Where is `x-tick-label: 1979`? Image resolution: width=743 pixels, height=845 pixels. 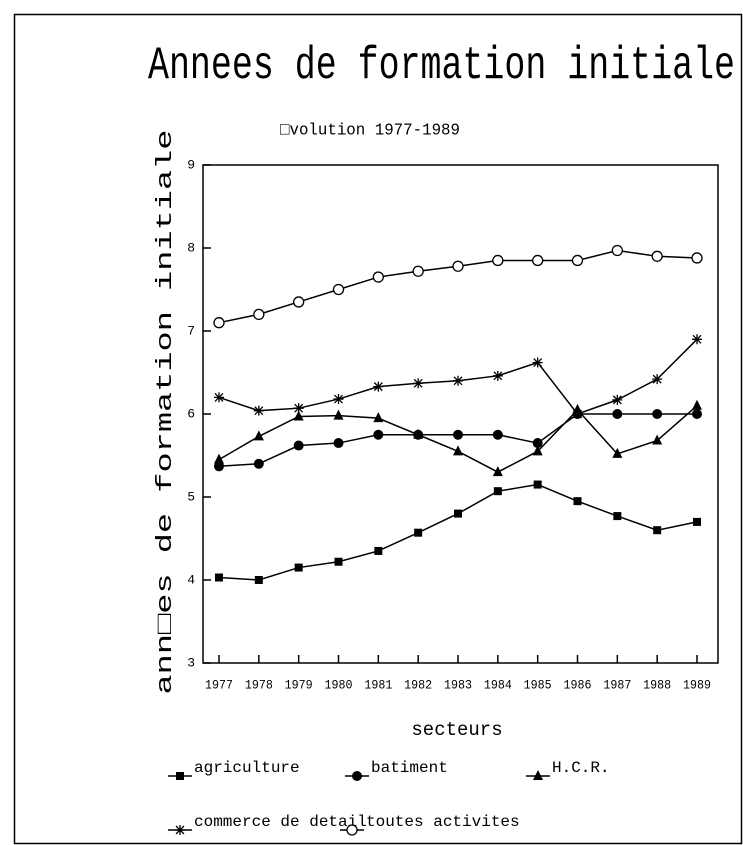 x-tick-label: 1979 is located at coordinates (299, 684).